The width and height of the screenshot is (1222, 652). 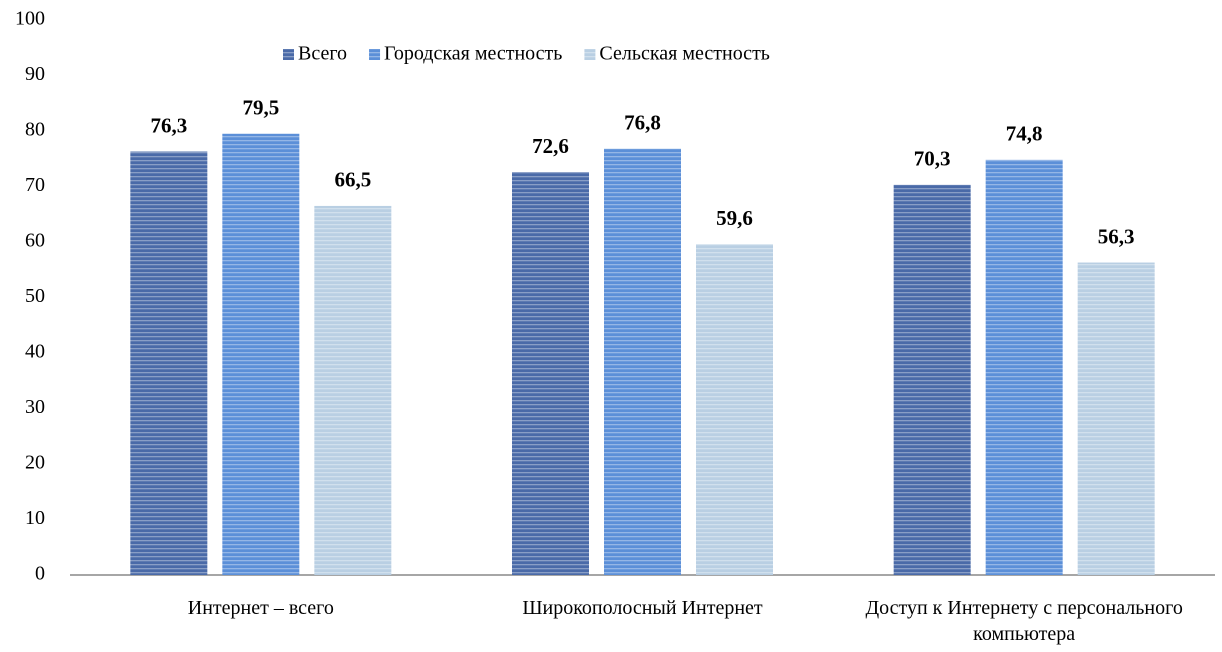 What do you see at coordinates (35, 407) in the screenshot?
I see `y-tick-label: 30` at bounding box center [35, 407].